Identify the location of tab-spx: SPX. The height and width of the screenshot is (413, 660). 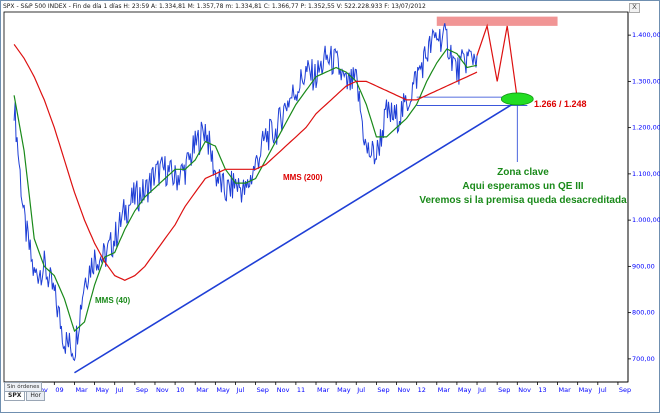
(15, 396).